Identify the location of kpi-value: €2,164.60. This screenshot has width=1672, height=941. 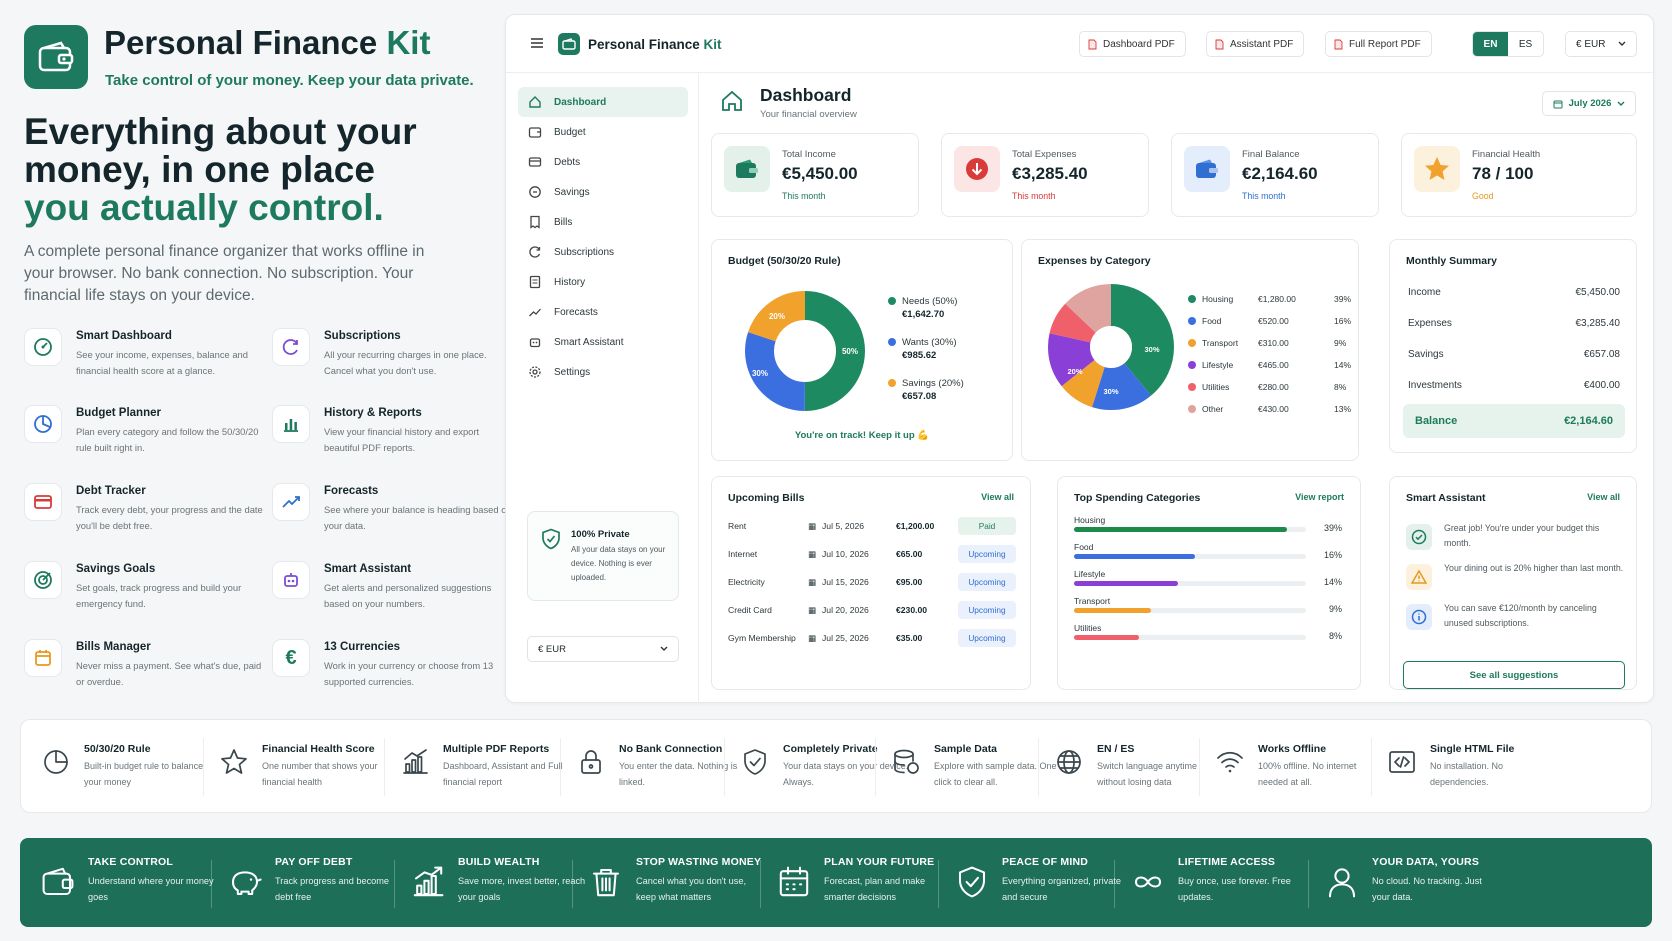
(1280, 173).